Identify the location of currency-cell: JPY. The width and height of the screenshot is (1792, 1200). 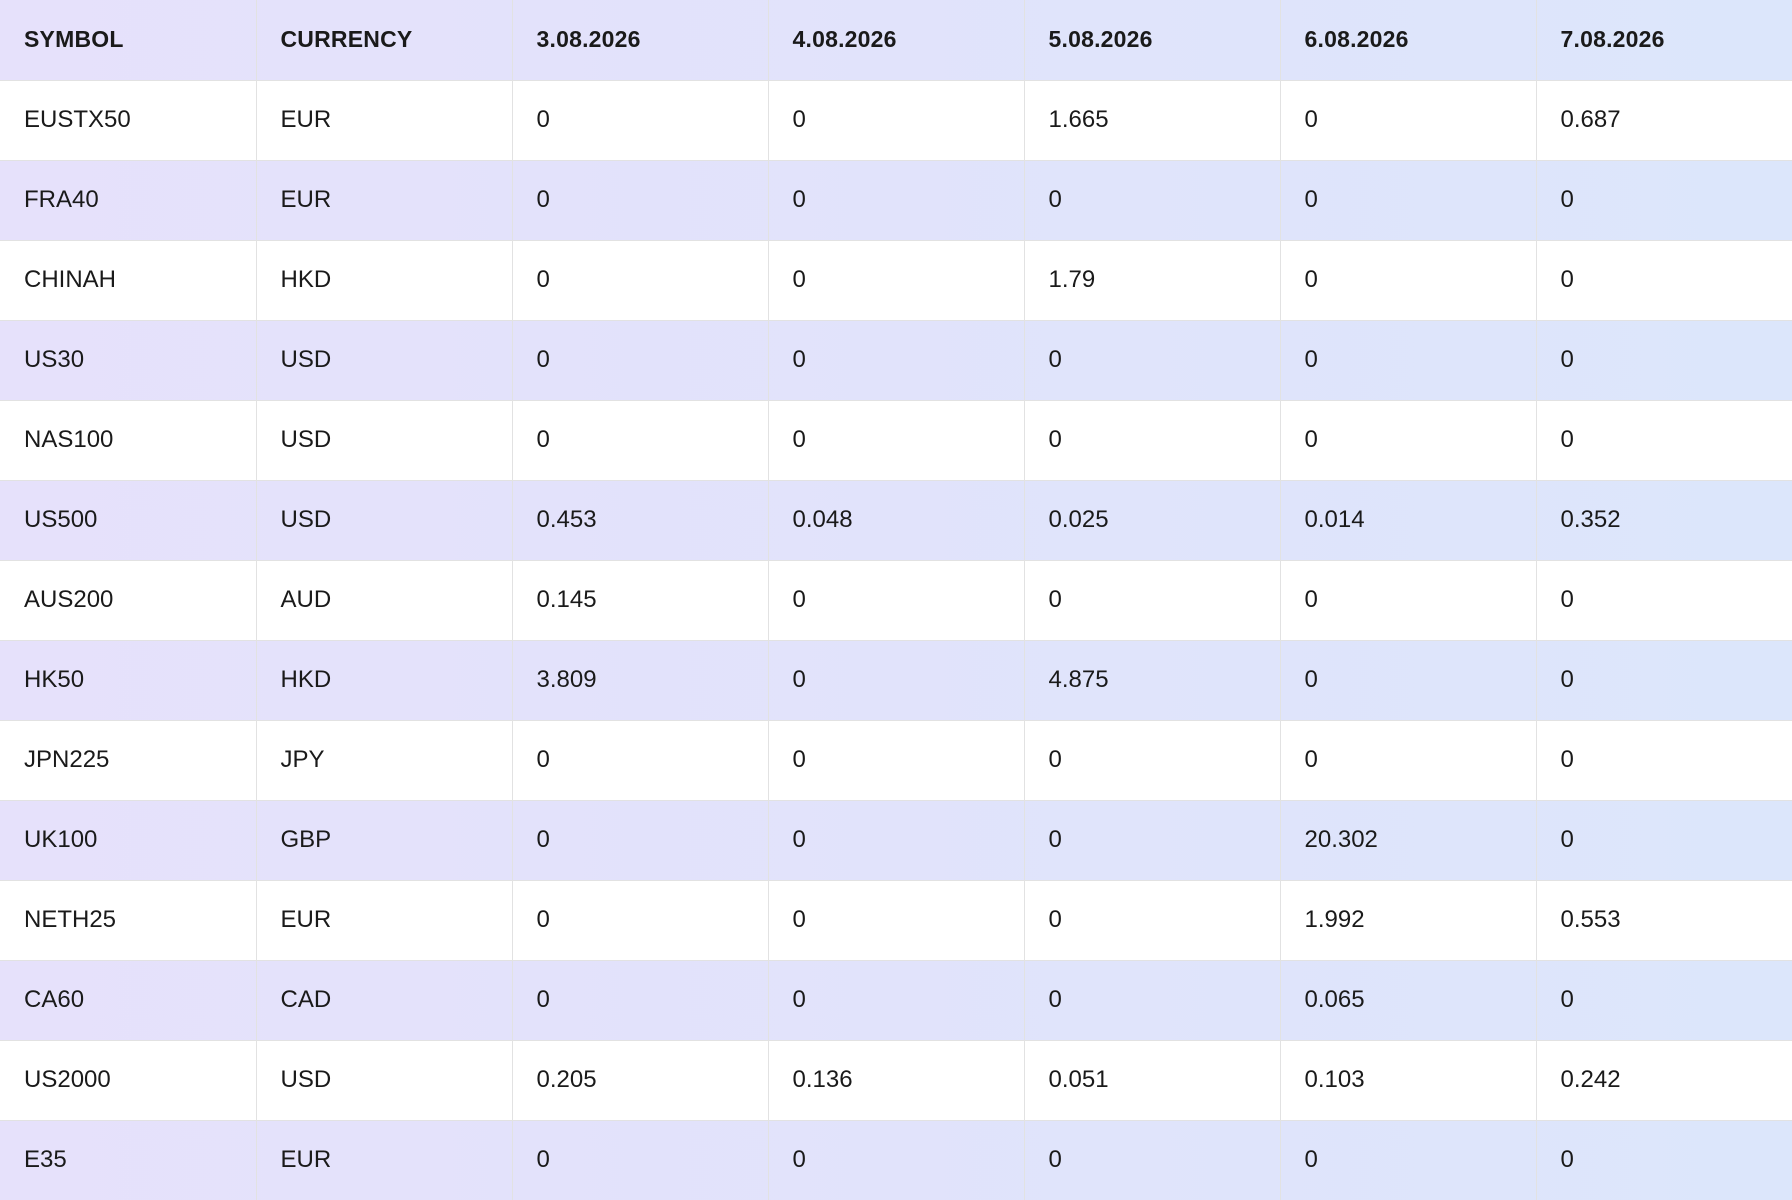
(384, 760).